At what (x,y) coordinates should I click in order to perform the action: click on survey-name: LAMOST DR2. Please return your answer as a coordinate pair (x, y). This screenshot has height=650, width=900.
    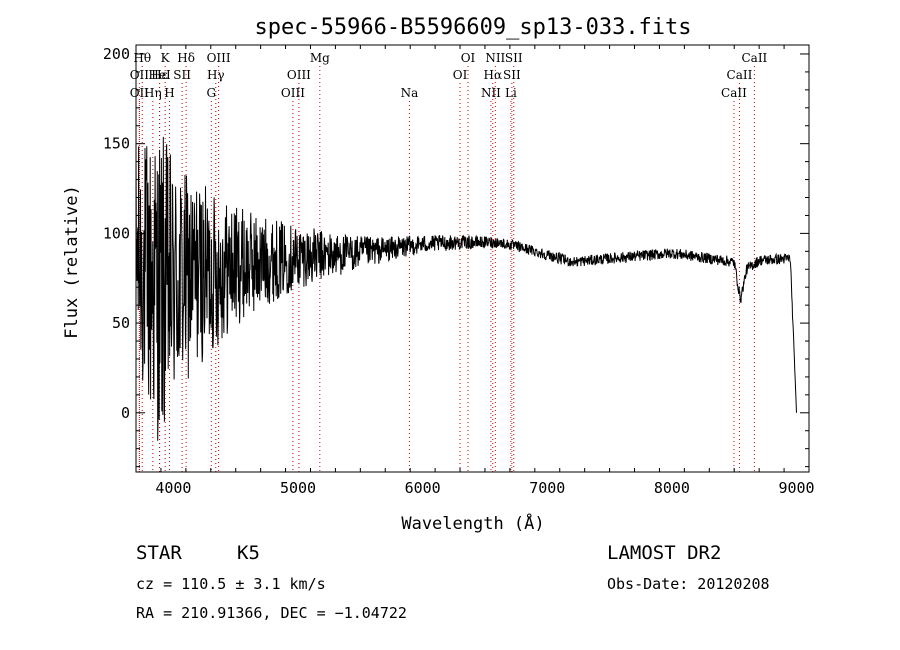
    Looking at the image, I should click on (664, 553).